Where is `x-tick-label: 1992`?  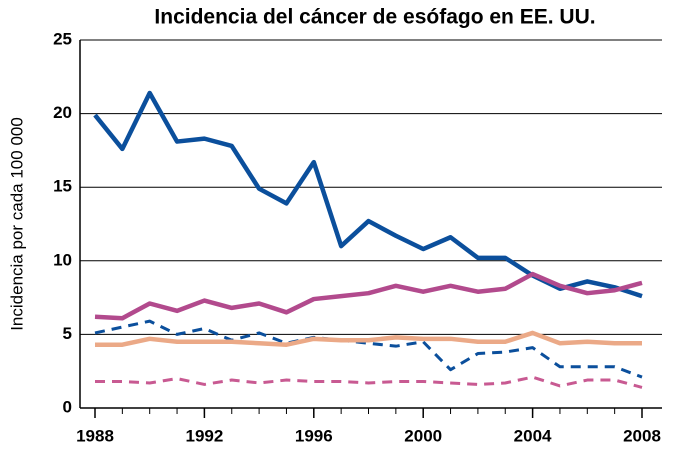 x-tick-label: 1992 is located at coordinates (204, 435).